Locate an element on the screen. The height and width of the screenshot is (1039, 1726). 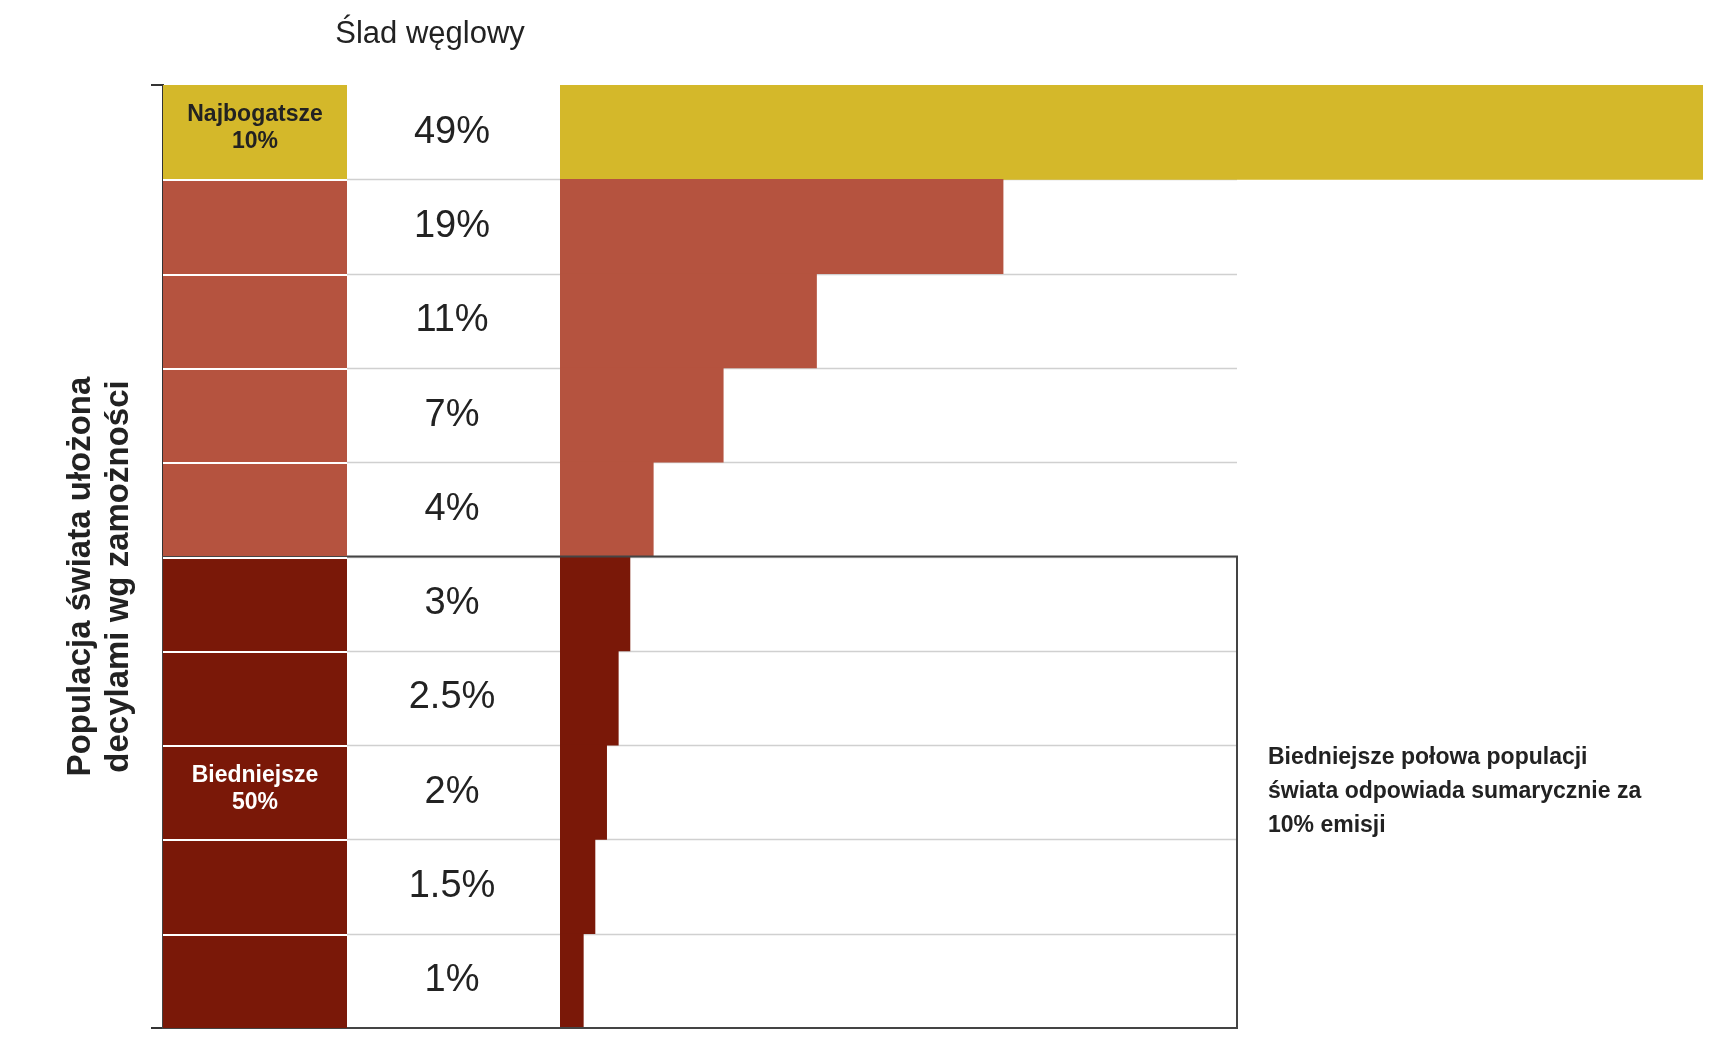
data-label: 1% is located at coordinates (452, 978).